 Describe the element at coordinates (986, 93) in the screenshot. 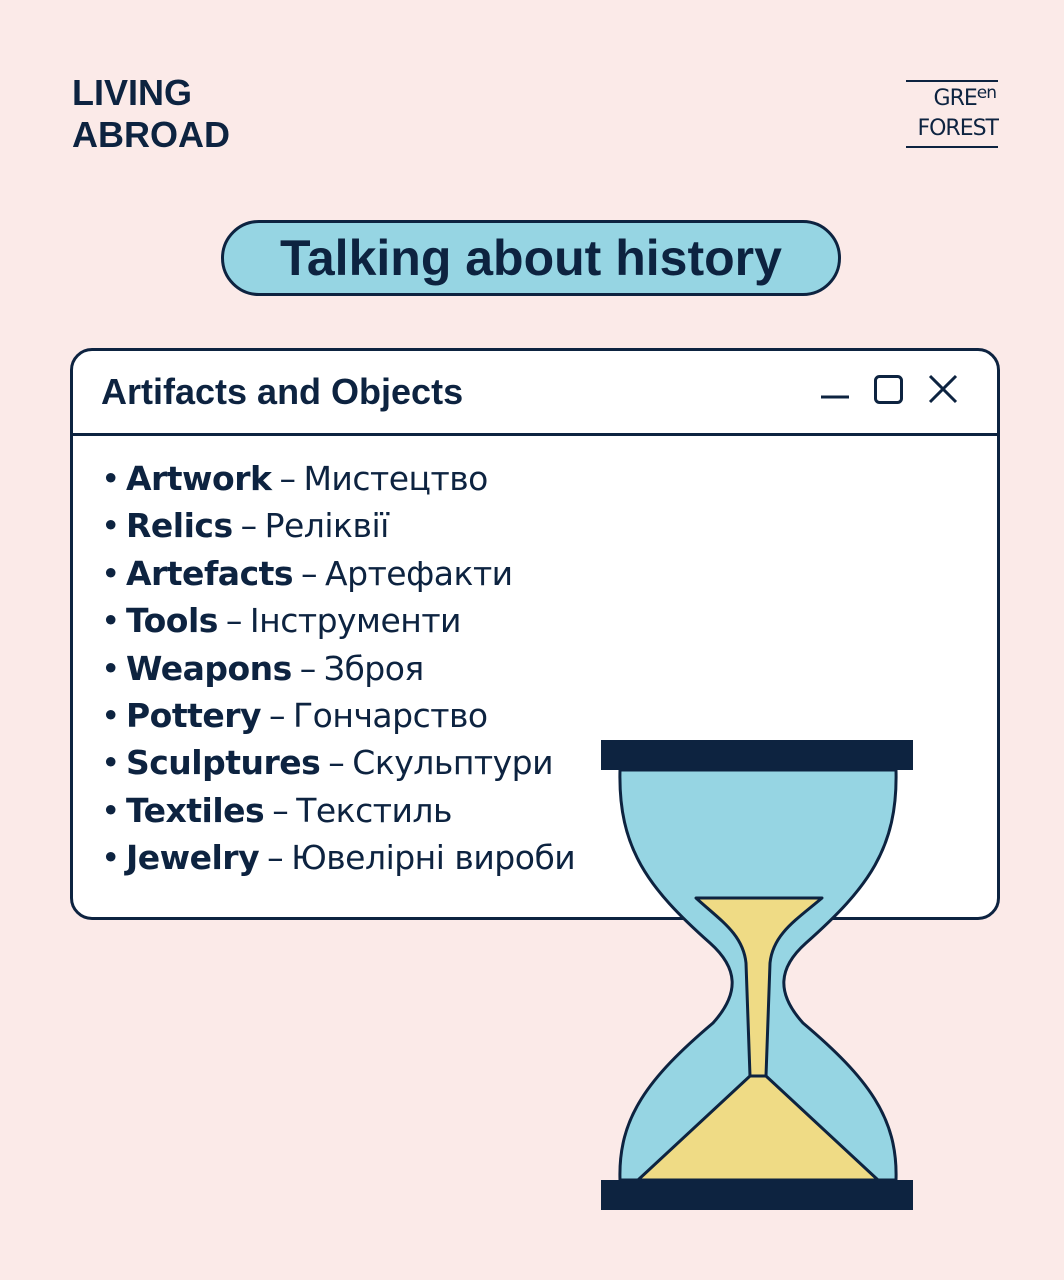

I see `logo-line-1-sup: en` at that location.